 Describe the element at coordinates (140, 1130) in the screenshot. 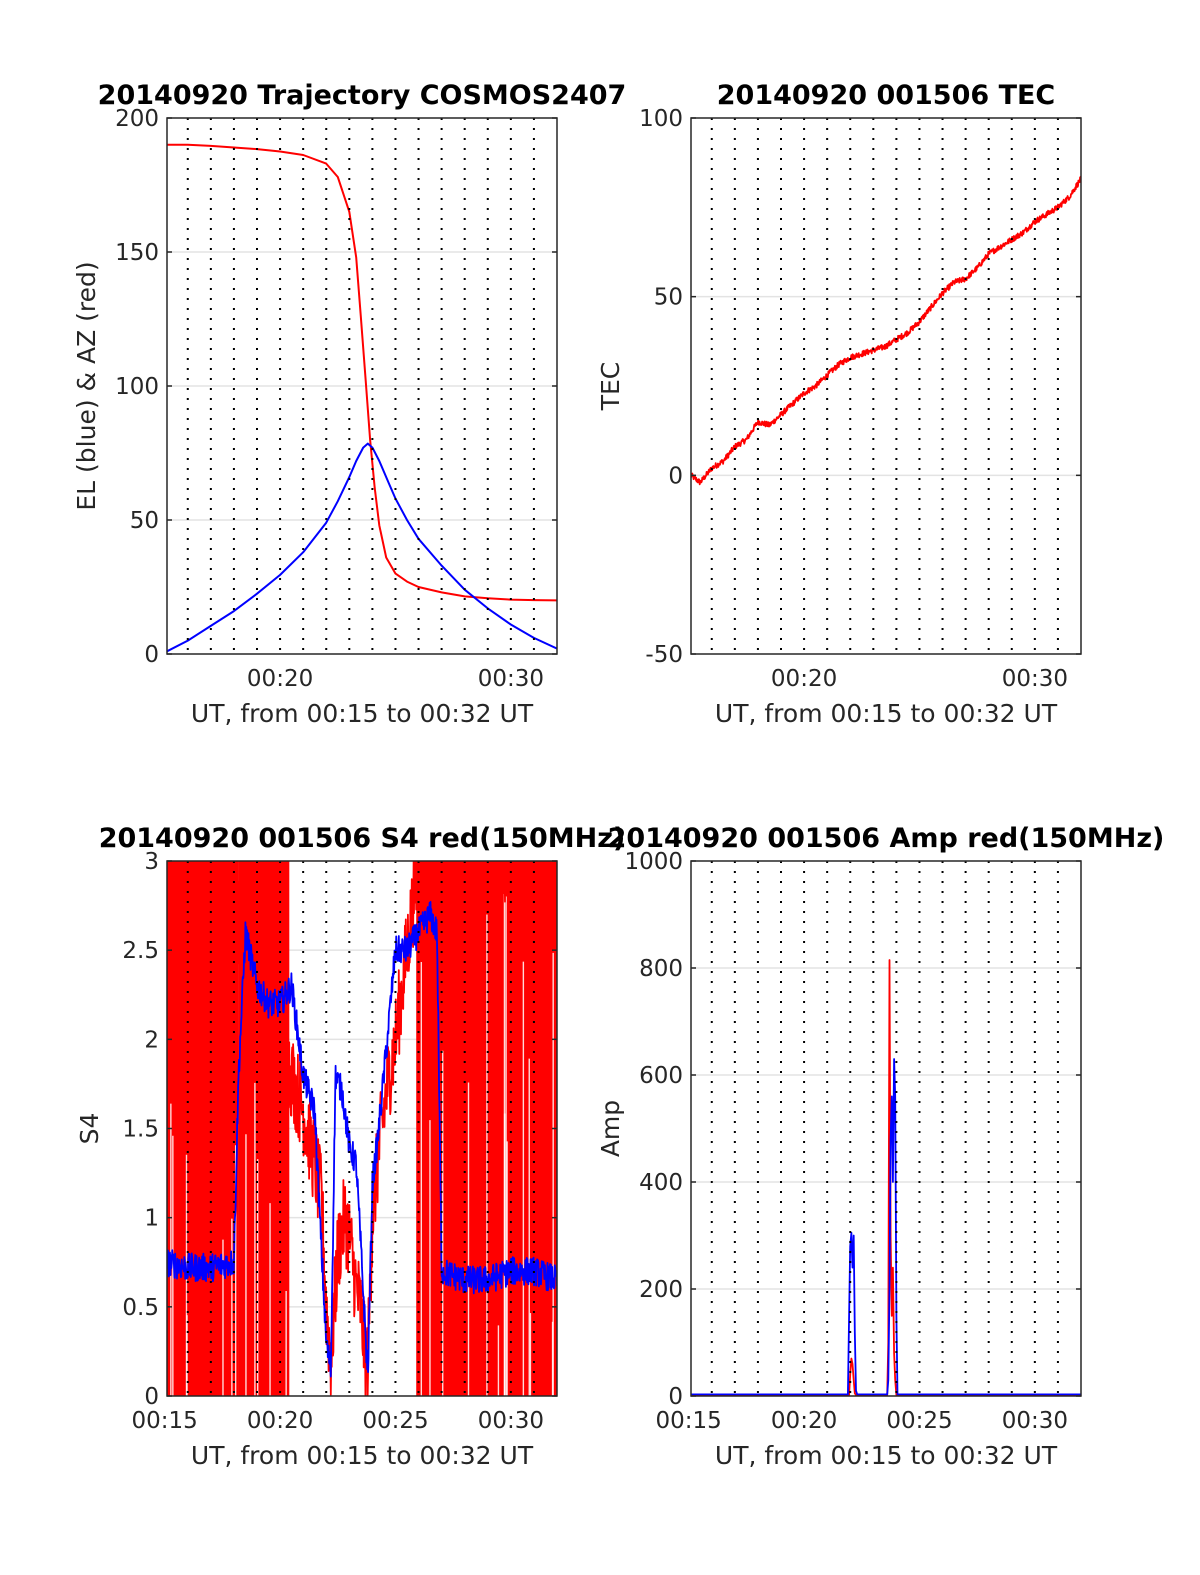

I see `y-tick-label: 1.5` at that location.